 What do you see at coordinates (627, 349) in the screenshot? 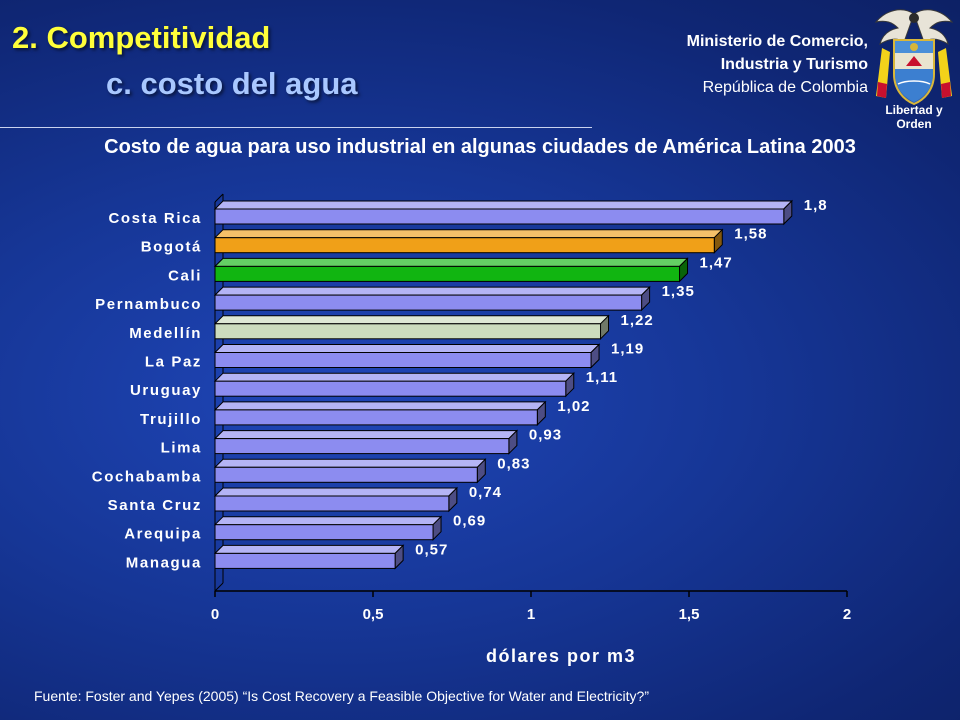
I see `data-label: 1,19` at bounding box center [627, 349].